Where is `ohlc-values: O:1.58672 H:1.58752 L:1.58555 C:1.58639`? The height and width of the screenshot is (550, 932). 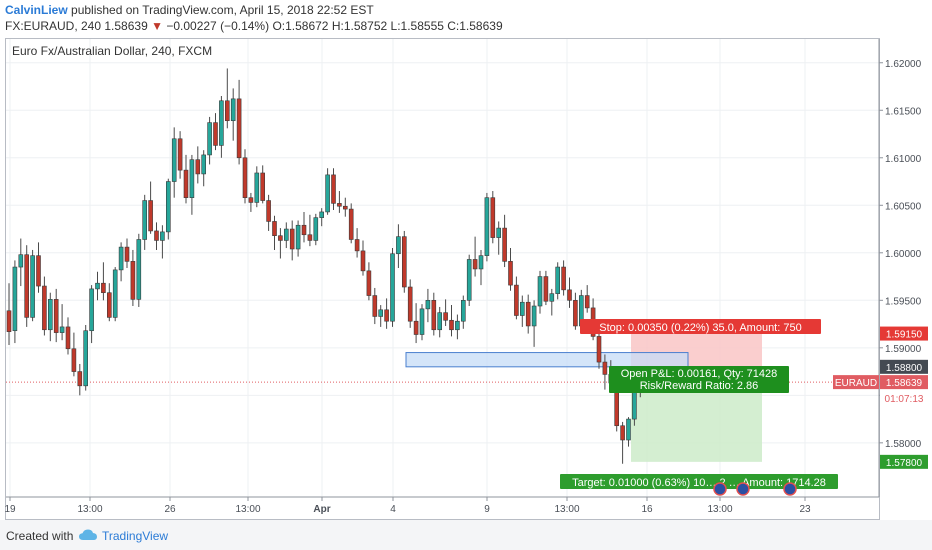 ohlc-values: O:1.58672 H:1.58752 L:1.58555 C:1.58639 is located at coordinates (387, 26).